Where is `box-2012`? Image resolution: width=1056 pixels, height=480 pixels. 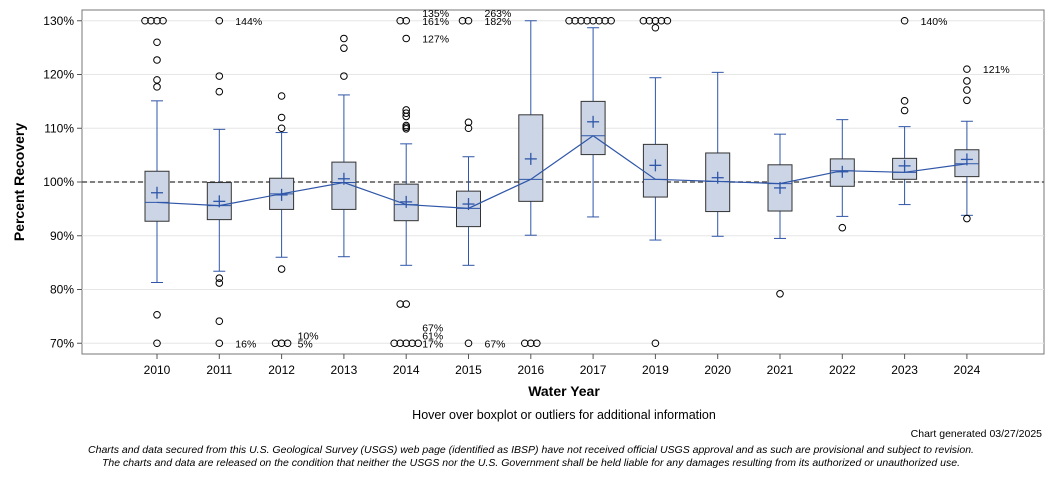 box-2012 is located at coordinates (282, 195).